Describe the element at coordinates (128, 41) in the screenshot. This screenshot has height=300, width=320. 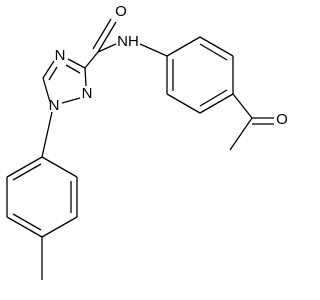
I see `atom-label: NH` at that location.